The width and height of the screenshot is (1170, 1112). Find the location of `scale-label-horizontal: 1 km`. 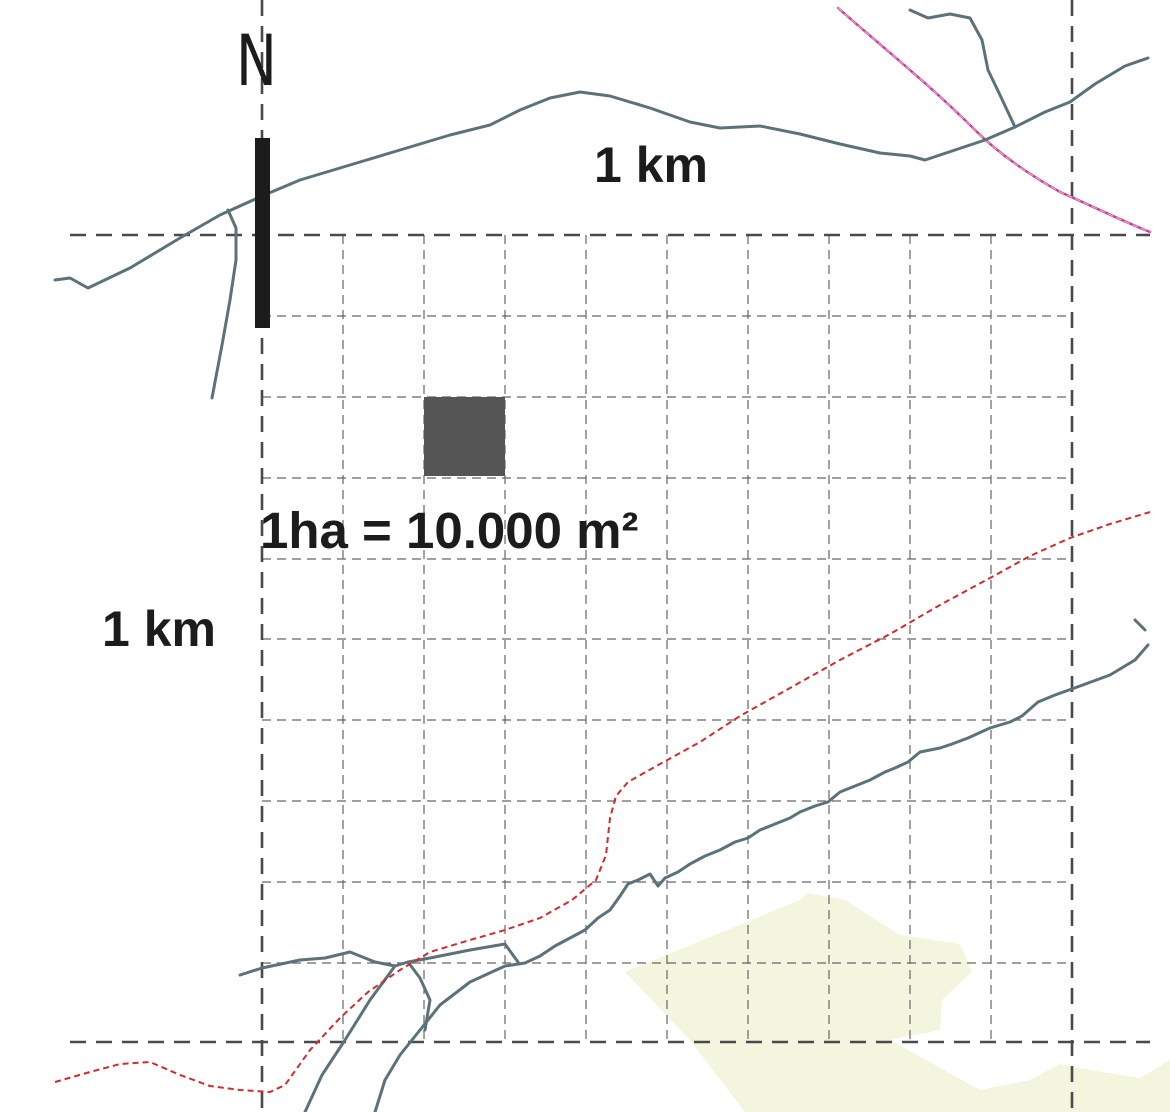

scale-label-horizontal: 1 km is located at coordinates (651, 165).